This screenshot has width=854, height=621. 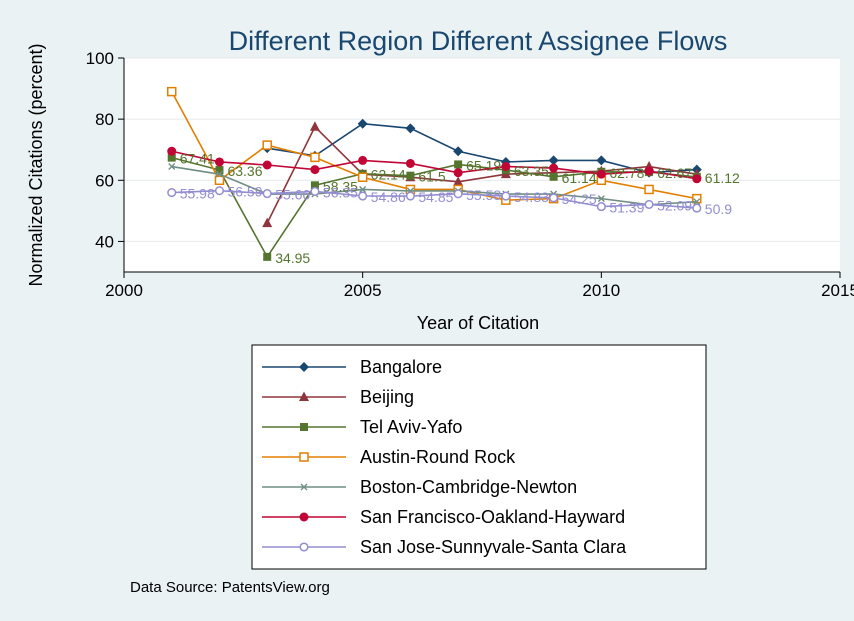 I want to click on series-san-jose-sunnyvale-santa-clara, so click(x=434, y=199).